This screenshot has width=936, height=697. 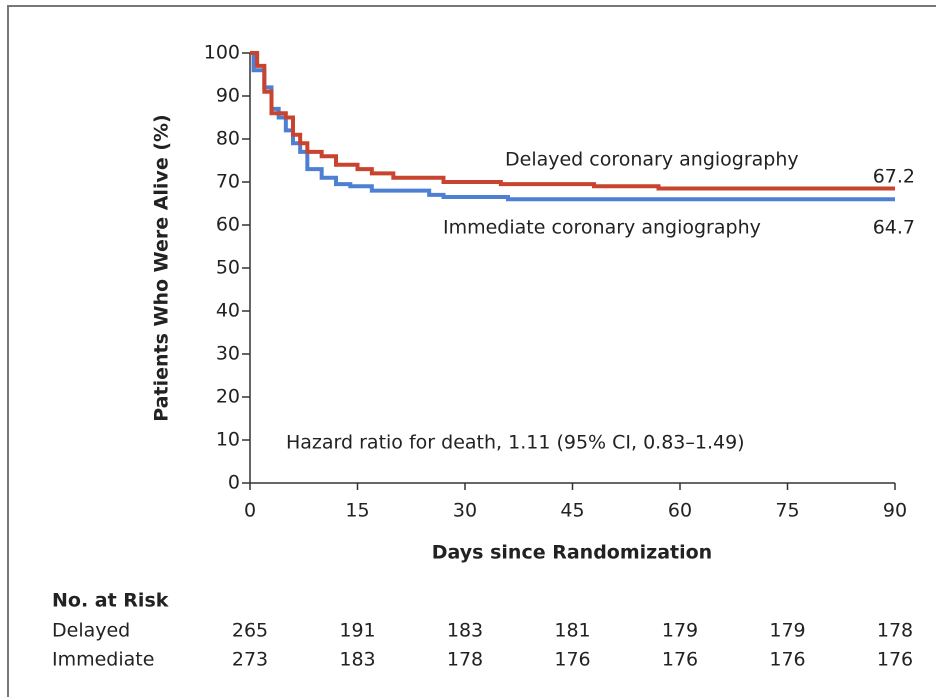 What do you see at coordinates (228, 182) in the screenshot?
I see `y-tick-label: 70` at bounding box center [228, 182].